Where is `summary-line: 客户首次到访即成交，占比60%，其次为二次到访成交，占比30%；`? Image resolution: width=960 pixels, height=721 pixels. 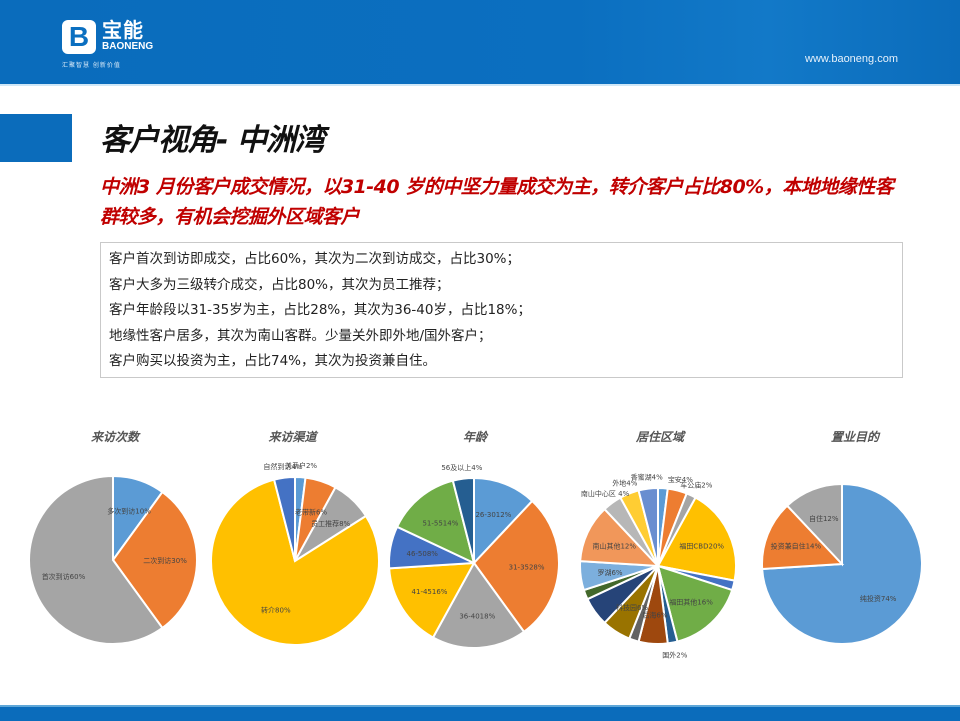
summary-line: 客户首次到访即成交，占比60%，其次为二次到访成交，占比30%； is located at coordinates (315, 259).